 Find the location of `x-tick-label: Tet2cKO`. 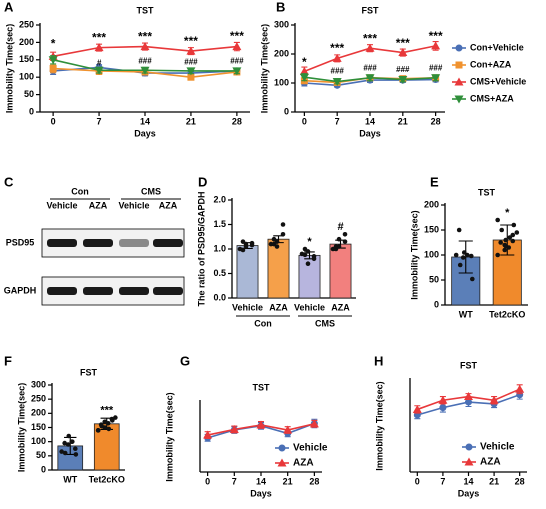

x-tick-label: Tet2cKO is located at coordinates (507, 314).